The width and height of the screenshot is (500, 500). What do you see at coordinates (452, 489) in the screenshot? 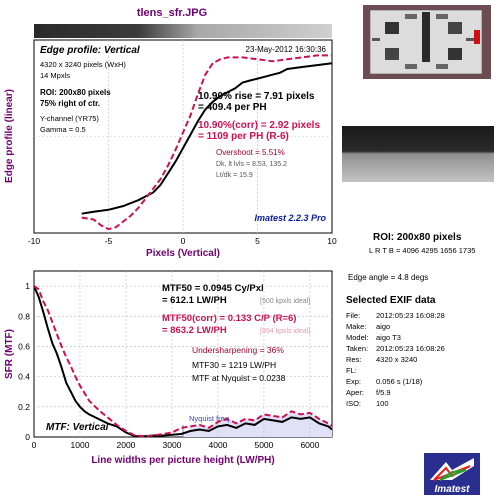
I see `logo-text: Imatest` at bounding box center [452, 489].